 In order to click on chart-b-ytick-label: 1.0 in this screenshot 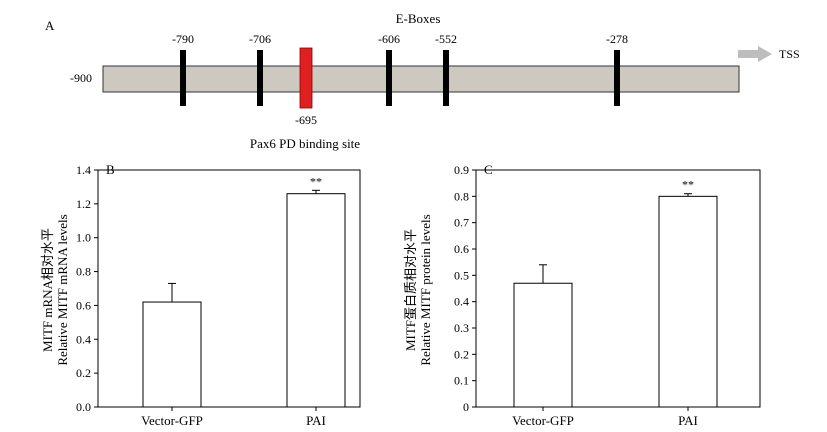, I will do `click(83, 238)`.